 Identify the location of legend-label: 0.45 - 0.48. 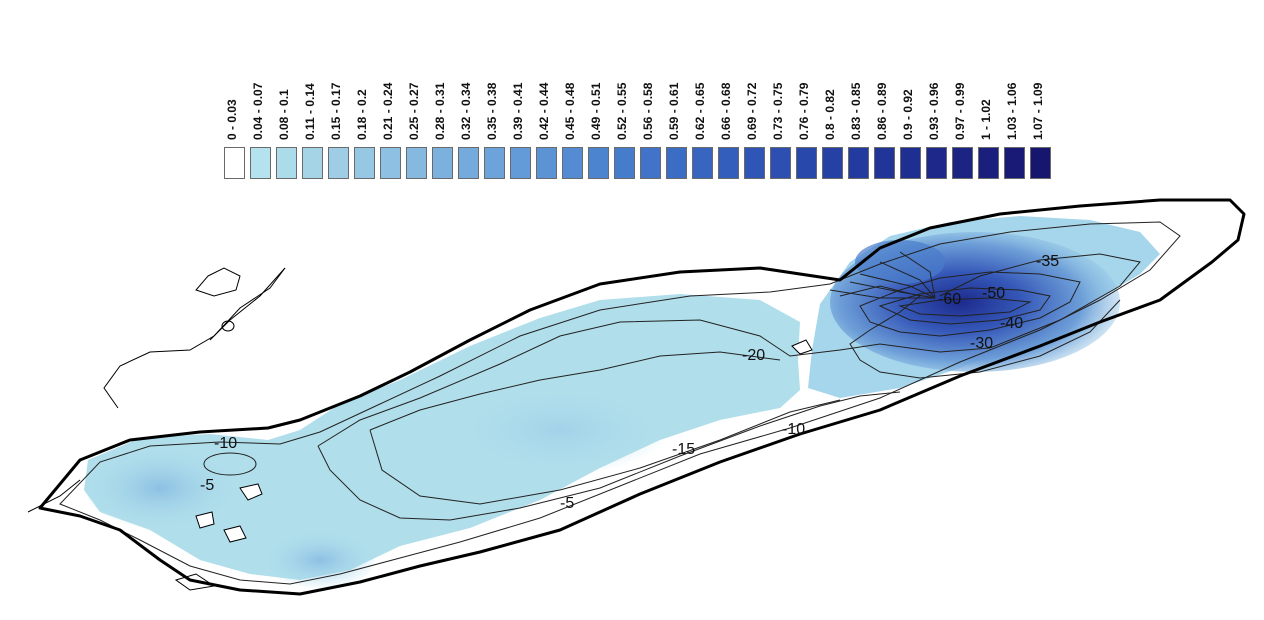
(570, 111).